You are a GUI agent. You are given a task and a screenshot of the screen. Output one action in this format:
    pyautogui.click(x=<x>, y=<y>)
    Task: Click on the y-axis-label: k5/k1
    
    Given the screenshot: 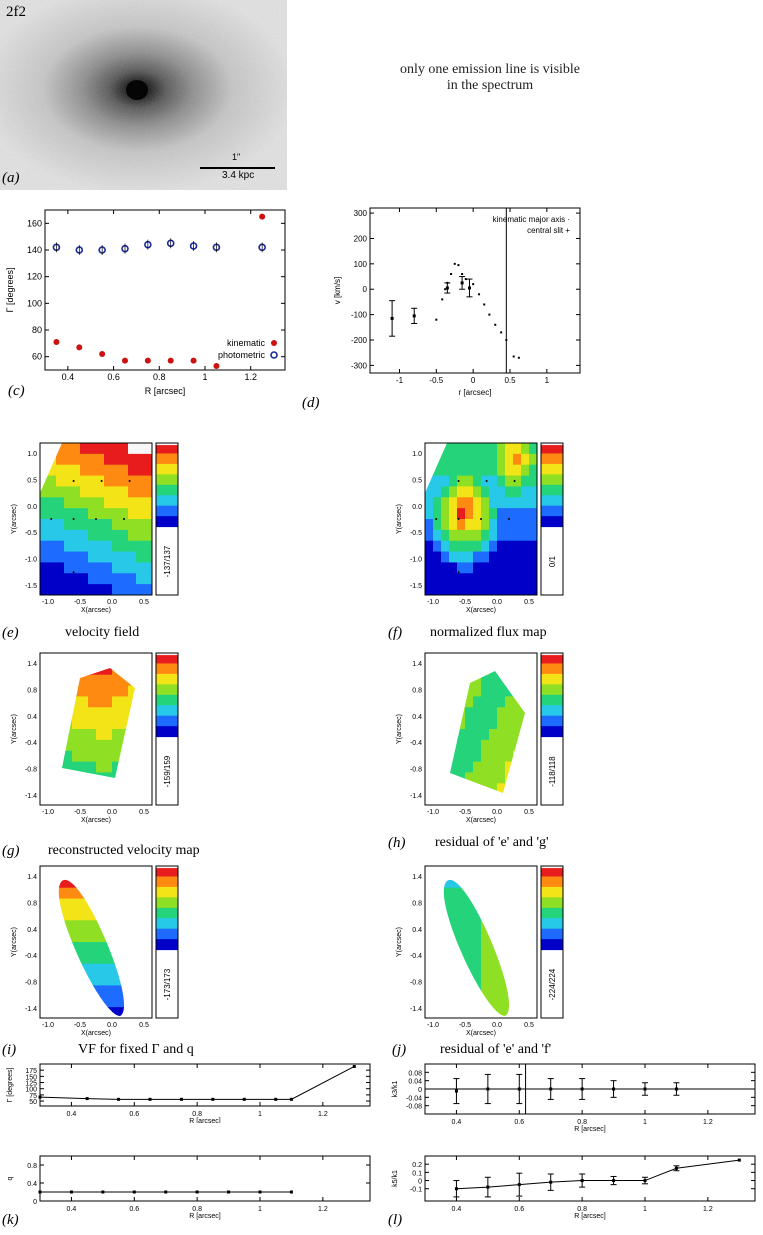 What is the action you would take?
    pyautogui.click(x=395, y=1178)
    